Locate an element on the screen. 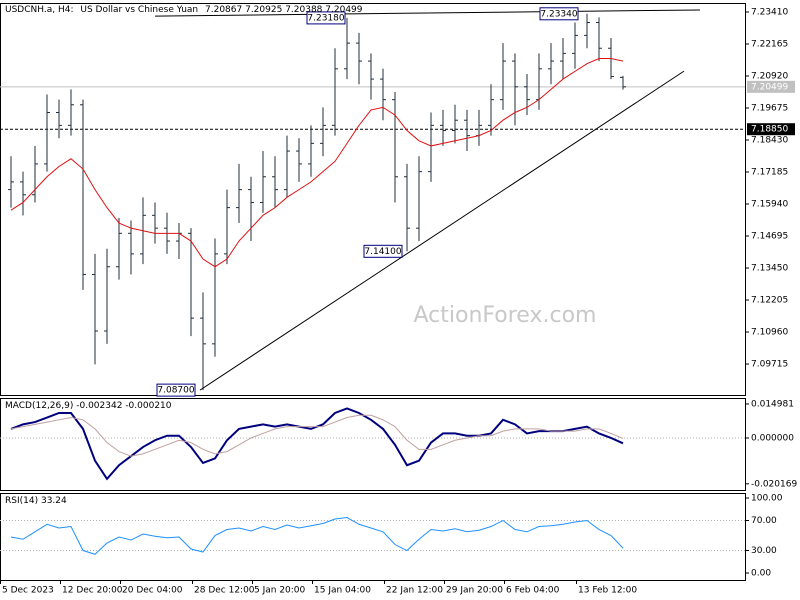 The image size is (800, 600). symbol: USDCNH.a, H4: is located at coordinates (39, 10).